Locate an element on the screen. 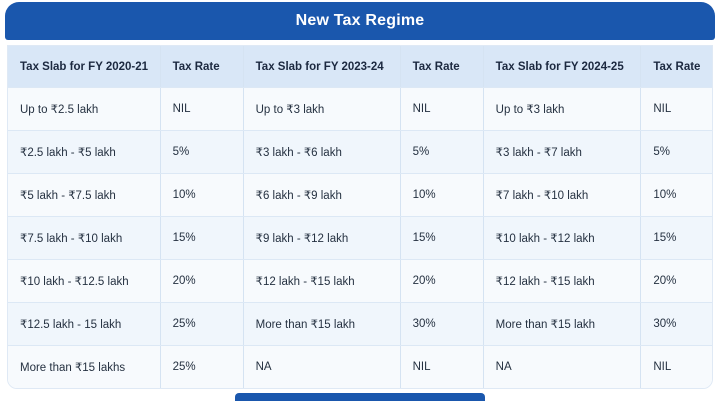 This screenshot has width=720, height=401. column-header: Tax Slab for FY 2023-24 is located at coordinates (322, 67).